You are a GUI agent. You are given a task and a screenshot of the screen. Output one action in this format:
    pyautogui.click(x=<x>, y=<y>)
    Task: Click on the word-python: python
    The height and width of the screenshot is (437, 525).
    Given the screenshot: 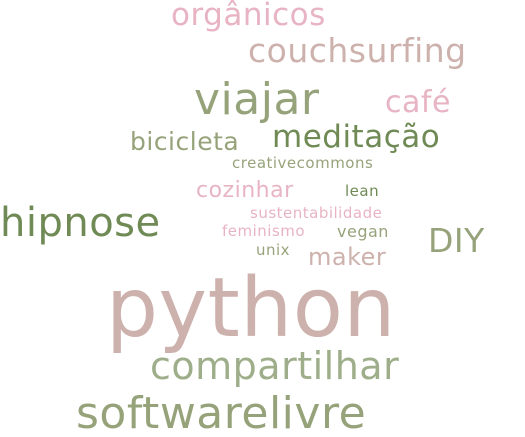 What is the action you would take?
    pyautogui.click(x=251, y=308)
    